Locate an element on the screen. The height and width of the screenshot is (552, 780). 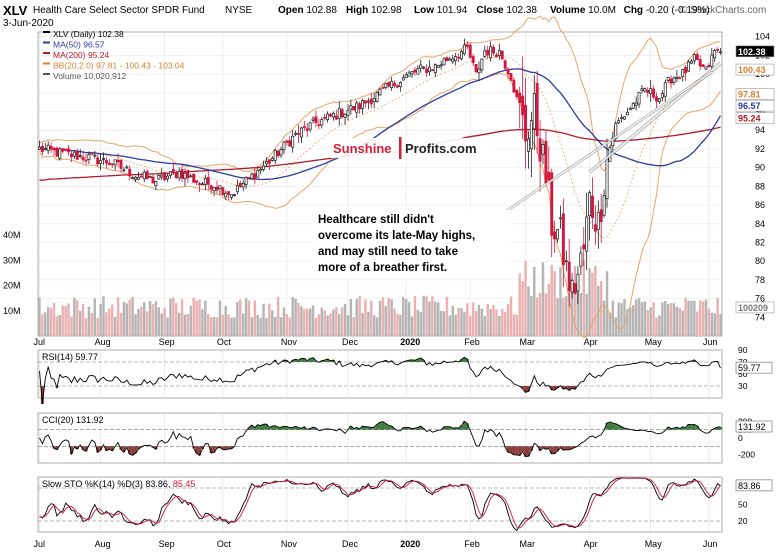
price-tag-label: 95.24 is located at coordinates (749, 119).